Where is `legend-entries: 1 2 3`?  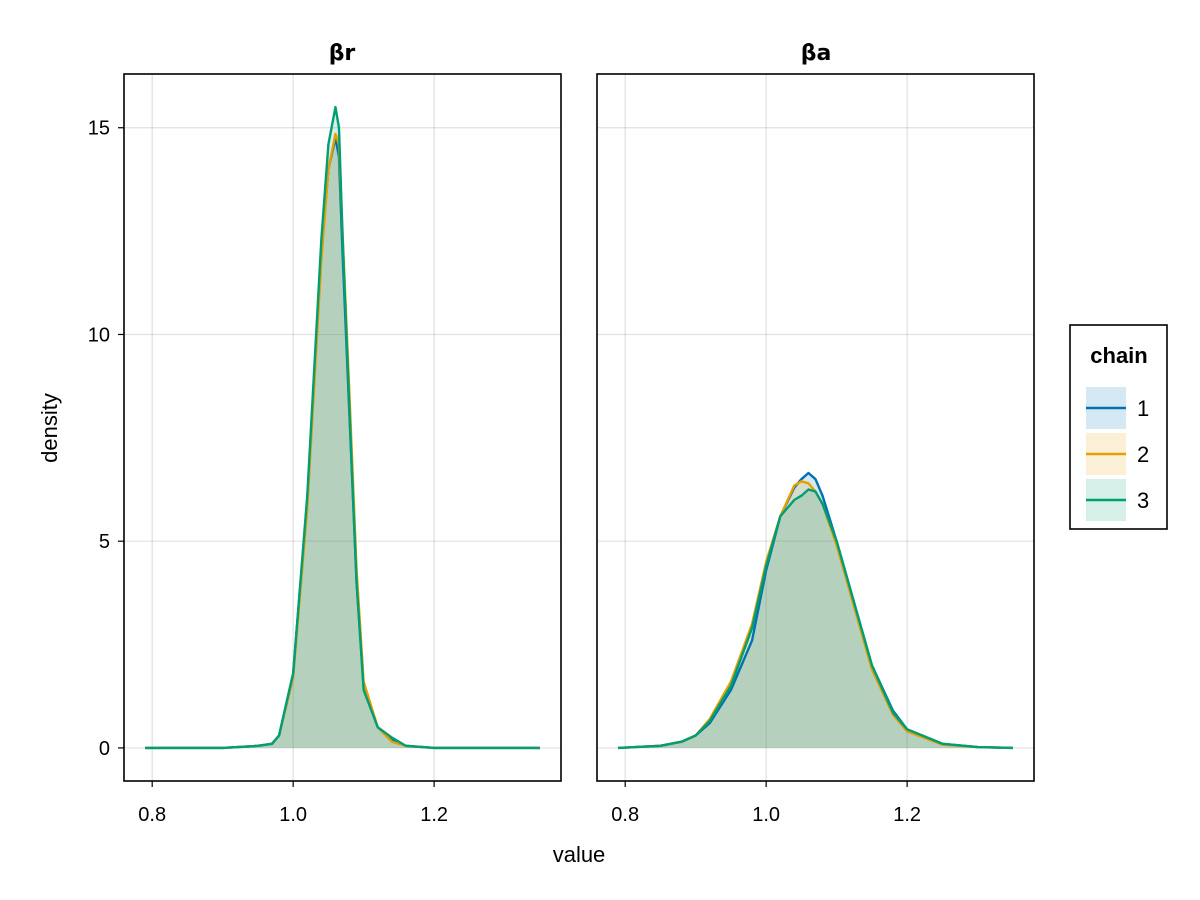 legend-entries: 1 2 3 is located at coordinates (1117, 454).